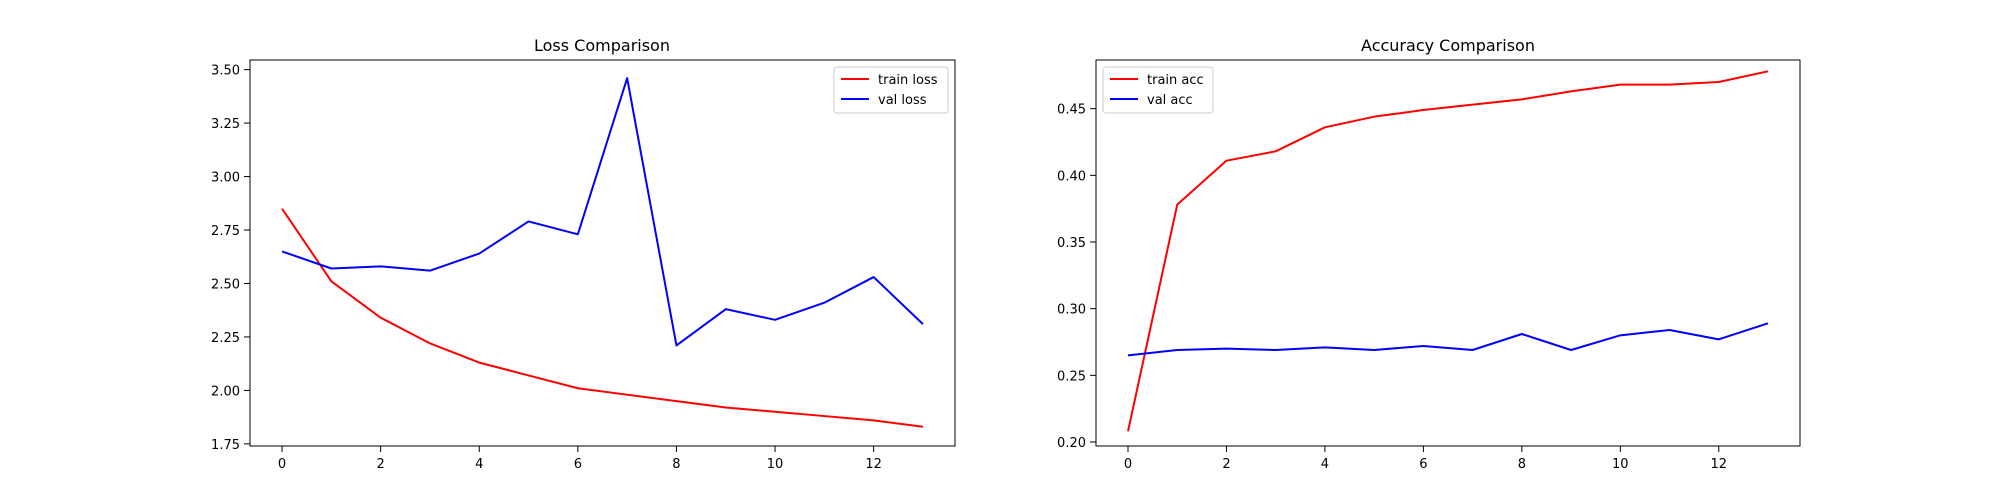 The height and width of the screenshot is (500, 2000). Describe the element at coordinates (1170, 100) in the screenshot. I see `accuracy-legend-label-val: val acc` at that location.